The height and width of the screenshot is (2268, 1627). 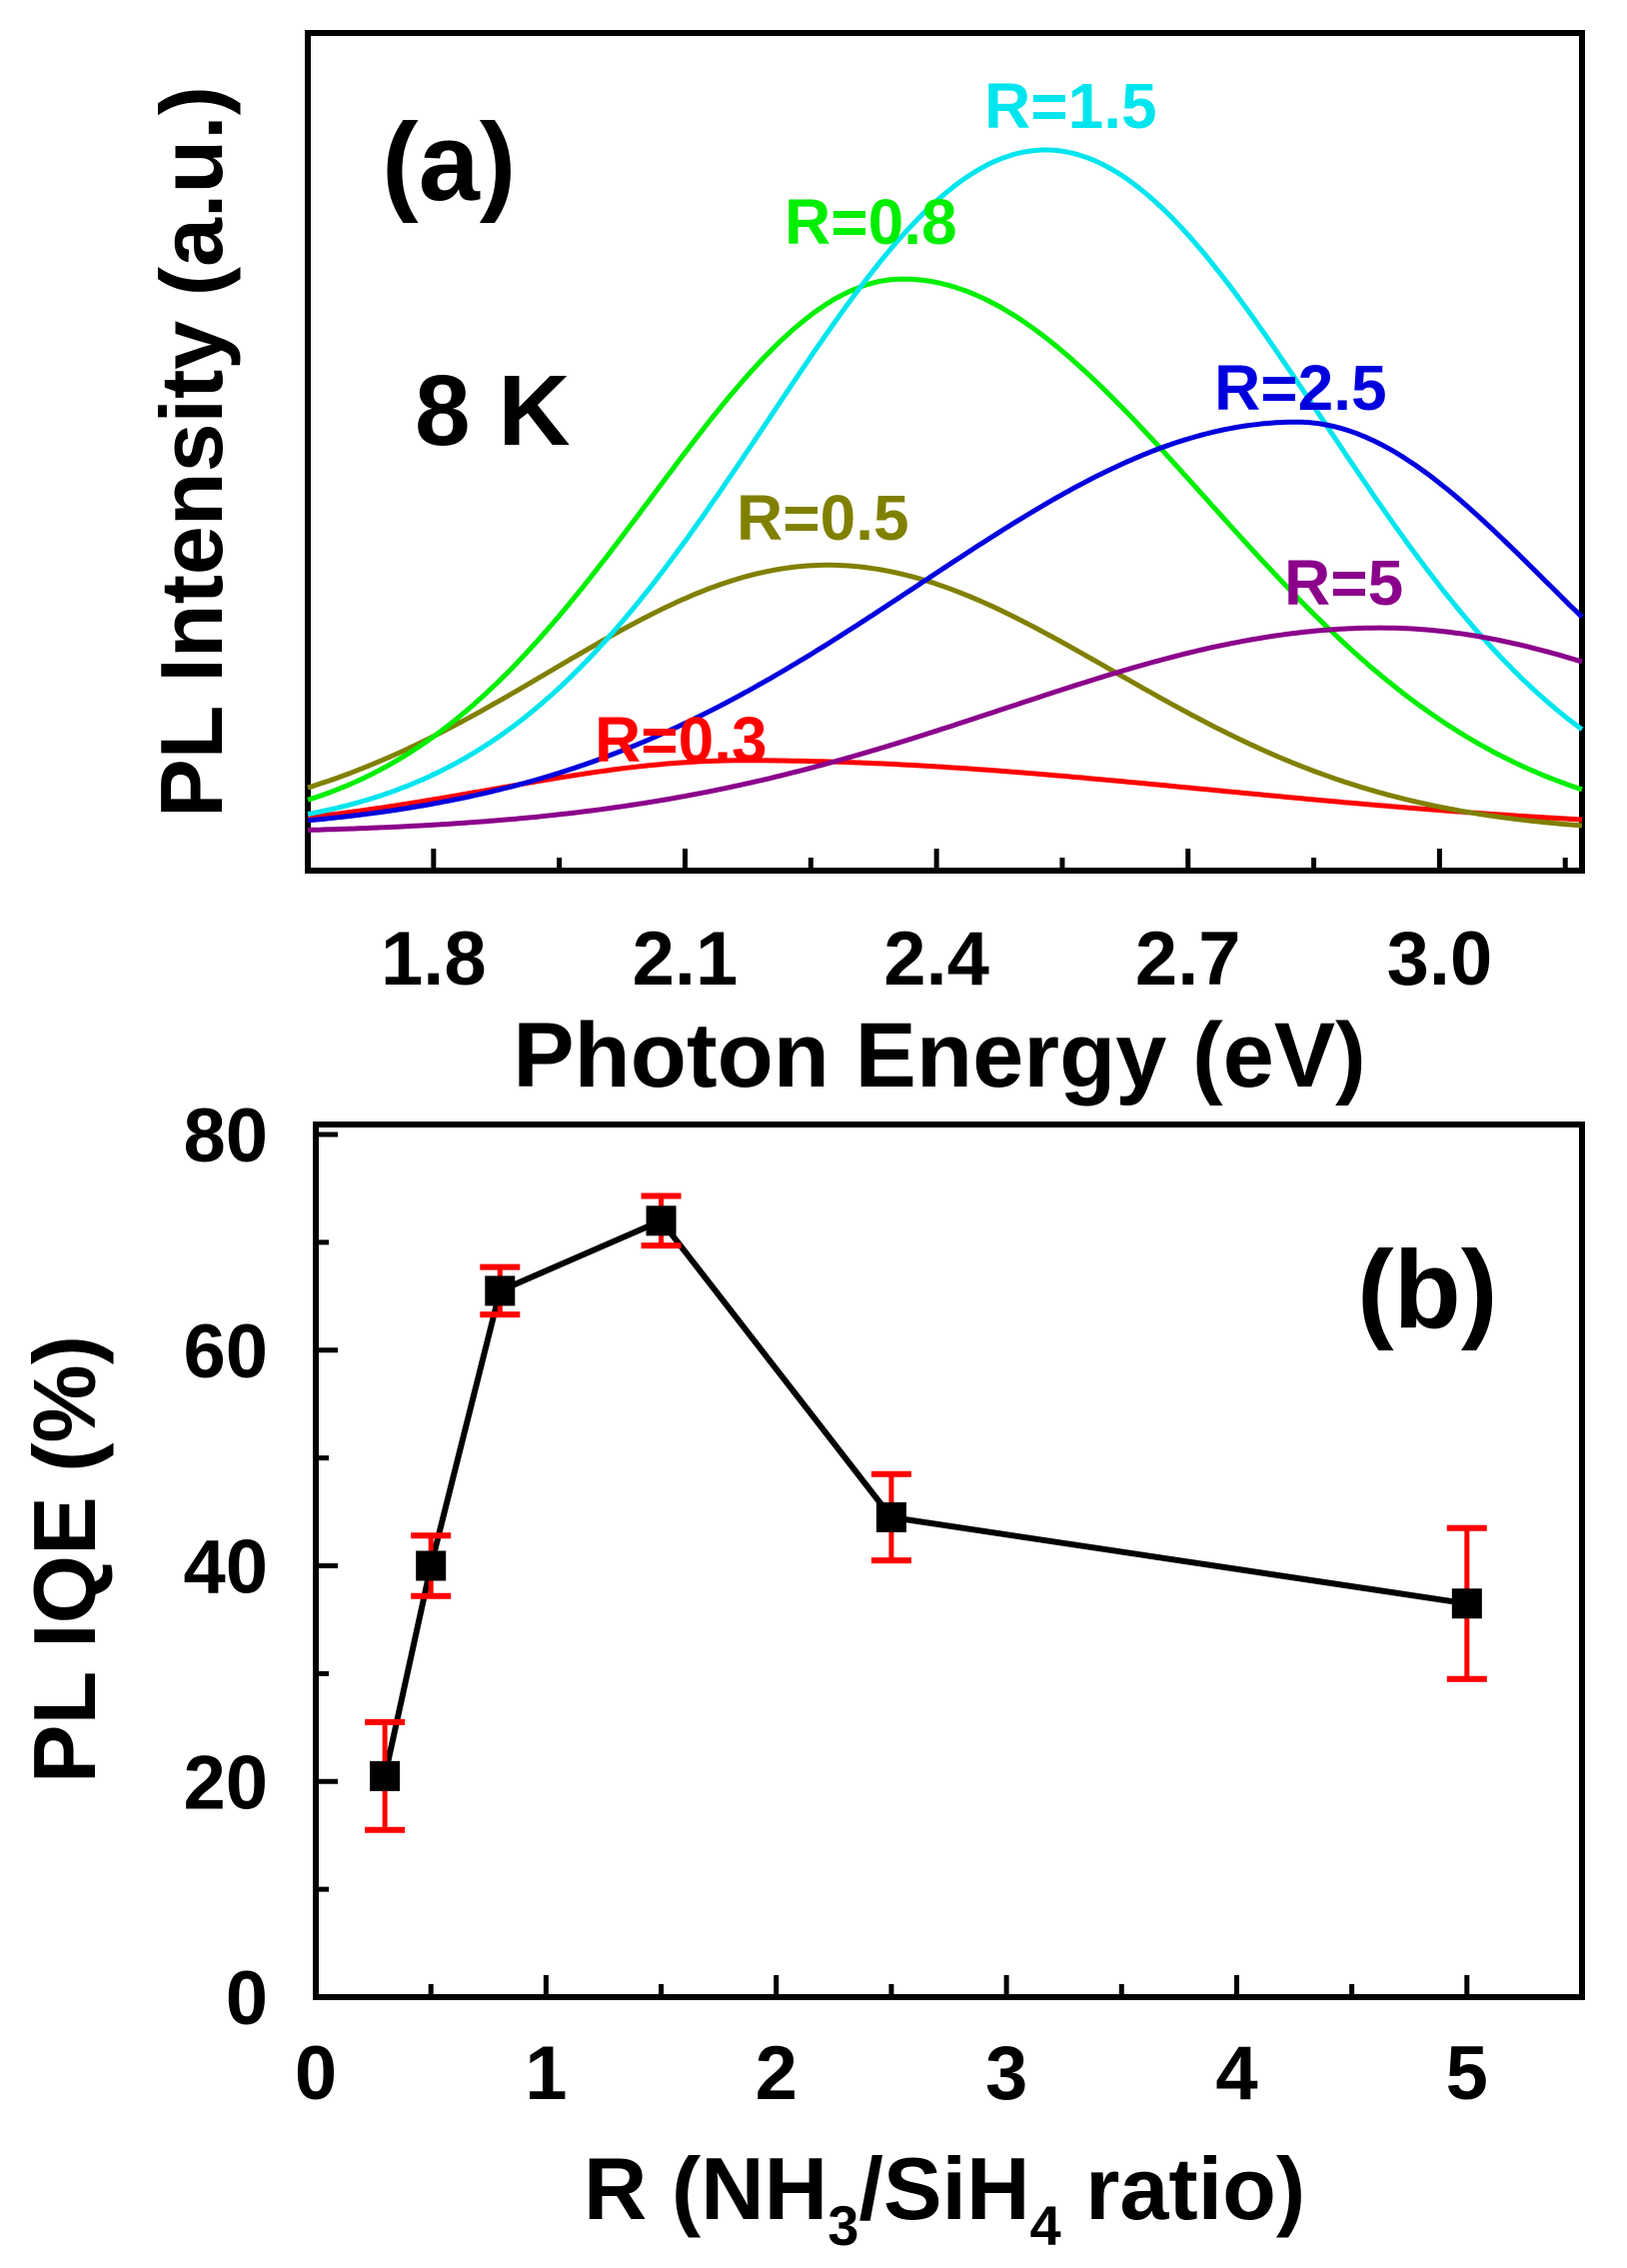 What do you see at coordinates (1440, 960) in the screenshot?
I see `a-x-tick-label: 3.0` at bounding box center [1440, 960].